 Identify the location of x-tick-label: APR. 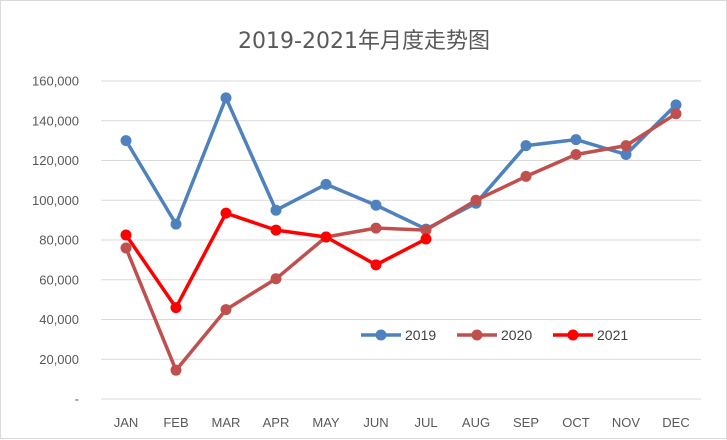
(276, 422).